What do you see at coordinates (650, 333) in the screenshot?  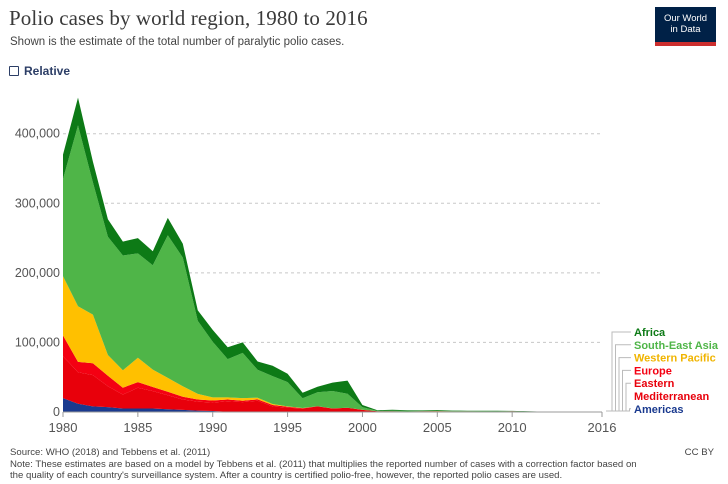 I see `legend-label-africa: Africa` at bounding box center [650, 333].